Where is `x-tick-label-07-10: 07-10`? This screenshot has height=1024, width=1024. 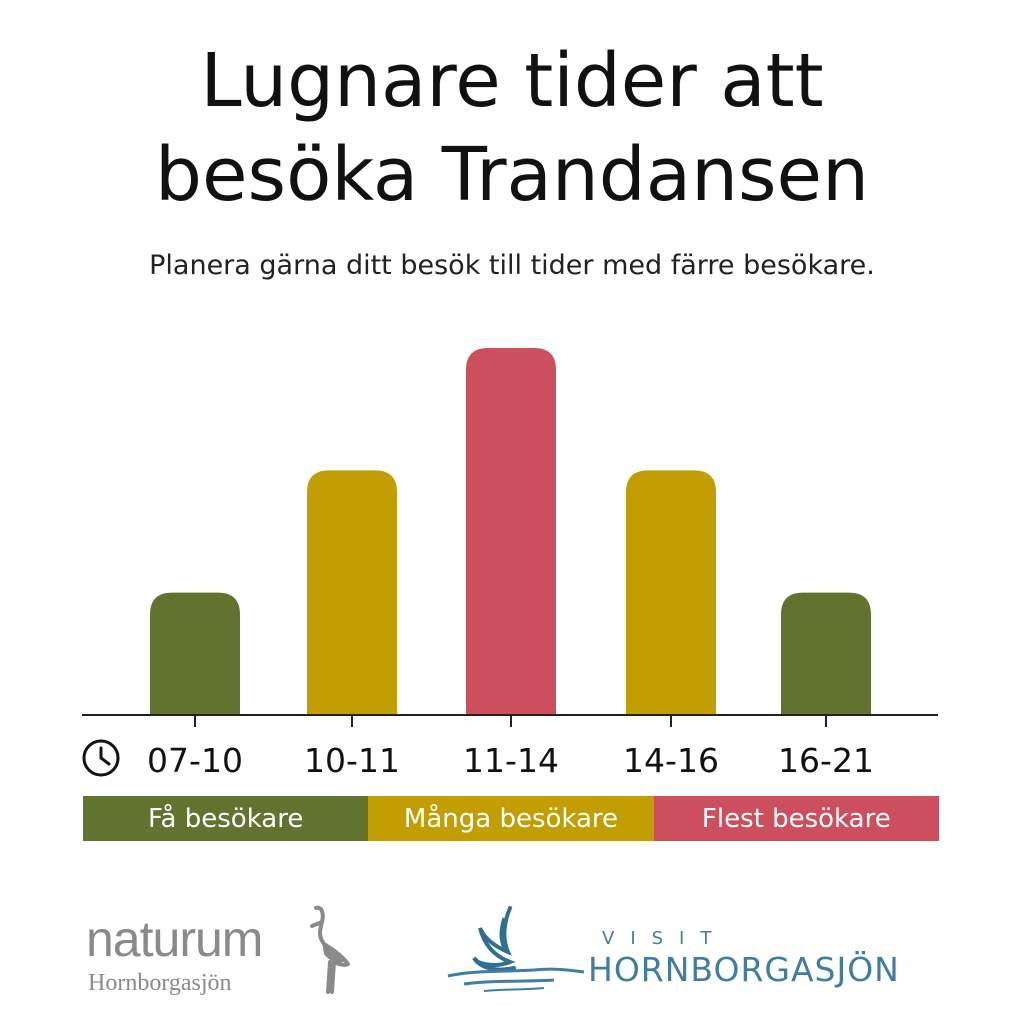 x-tick-label-07-10: 07-10 is located at coordinates (195, 760).